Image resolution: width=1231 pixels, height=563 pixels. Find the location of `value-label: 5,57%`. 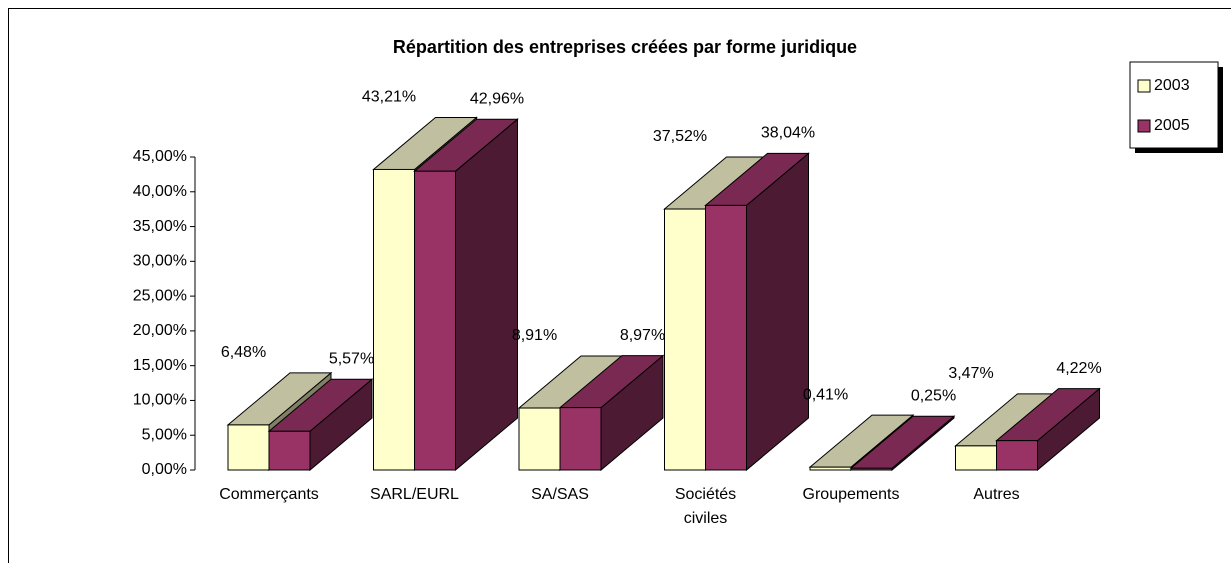

value-label: 5,57% is located at coordinates (351, 358).